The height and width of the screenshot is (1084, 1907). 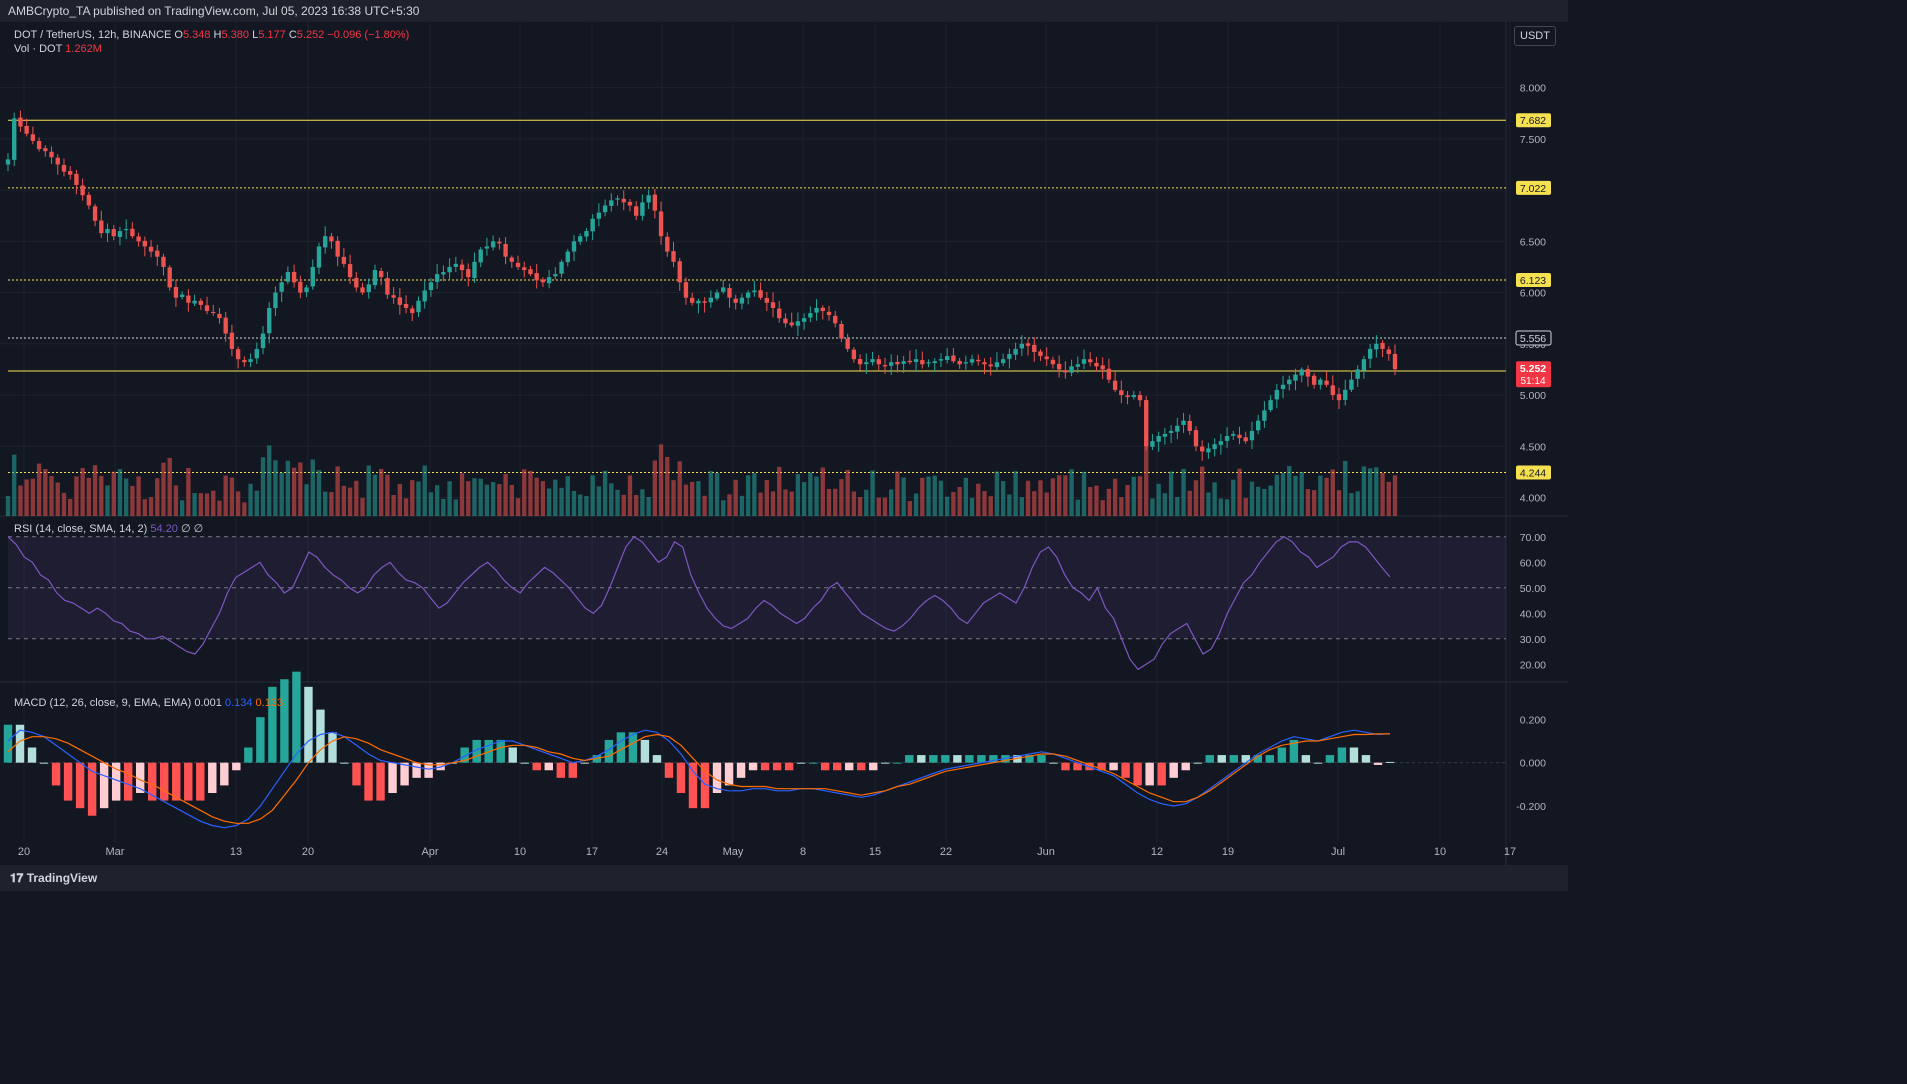 What do you see at coordinates (1533, 242) in the screenshot?
I see `price-tick-label: 6.500` at bounding box center [1533, 242].